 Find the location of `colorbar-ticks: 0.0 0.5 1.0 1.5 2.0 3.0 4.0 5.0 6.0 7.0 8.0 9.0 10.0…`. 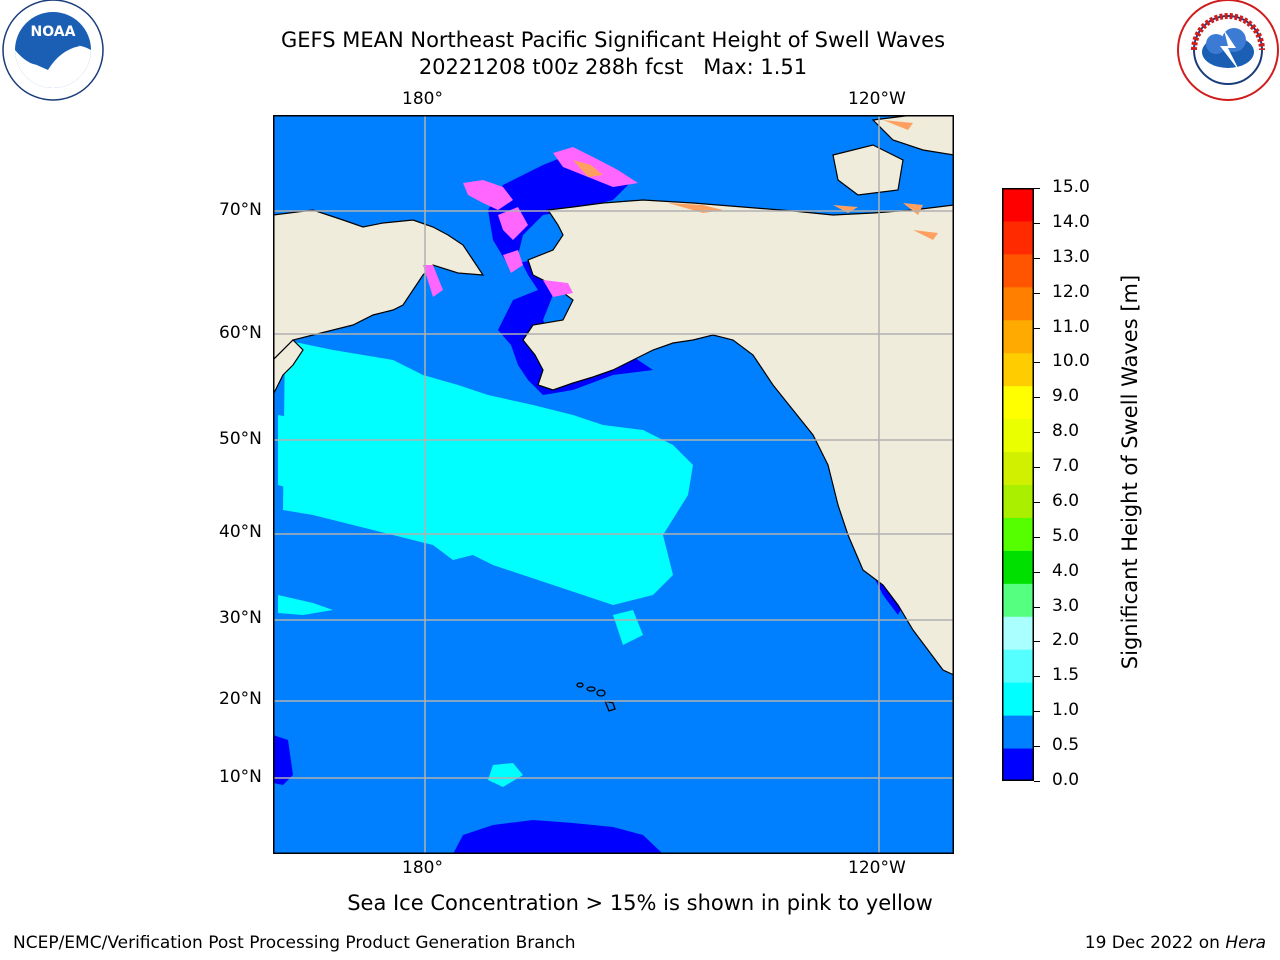

colorbar-ticks: 0.0 0.5 1.0 1.5 2.0 3.0 4.0 5.0 6.0 7.0 8.0 9.0 10.0… is located at coordinates (1070, 483).